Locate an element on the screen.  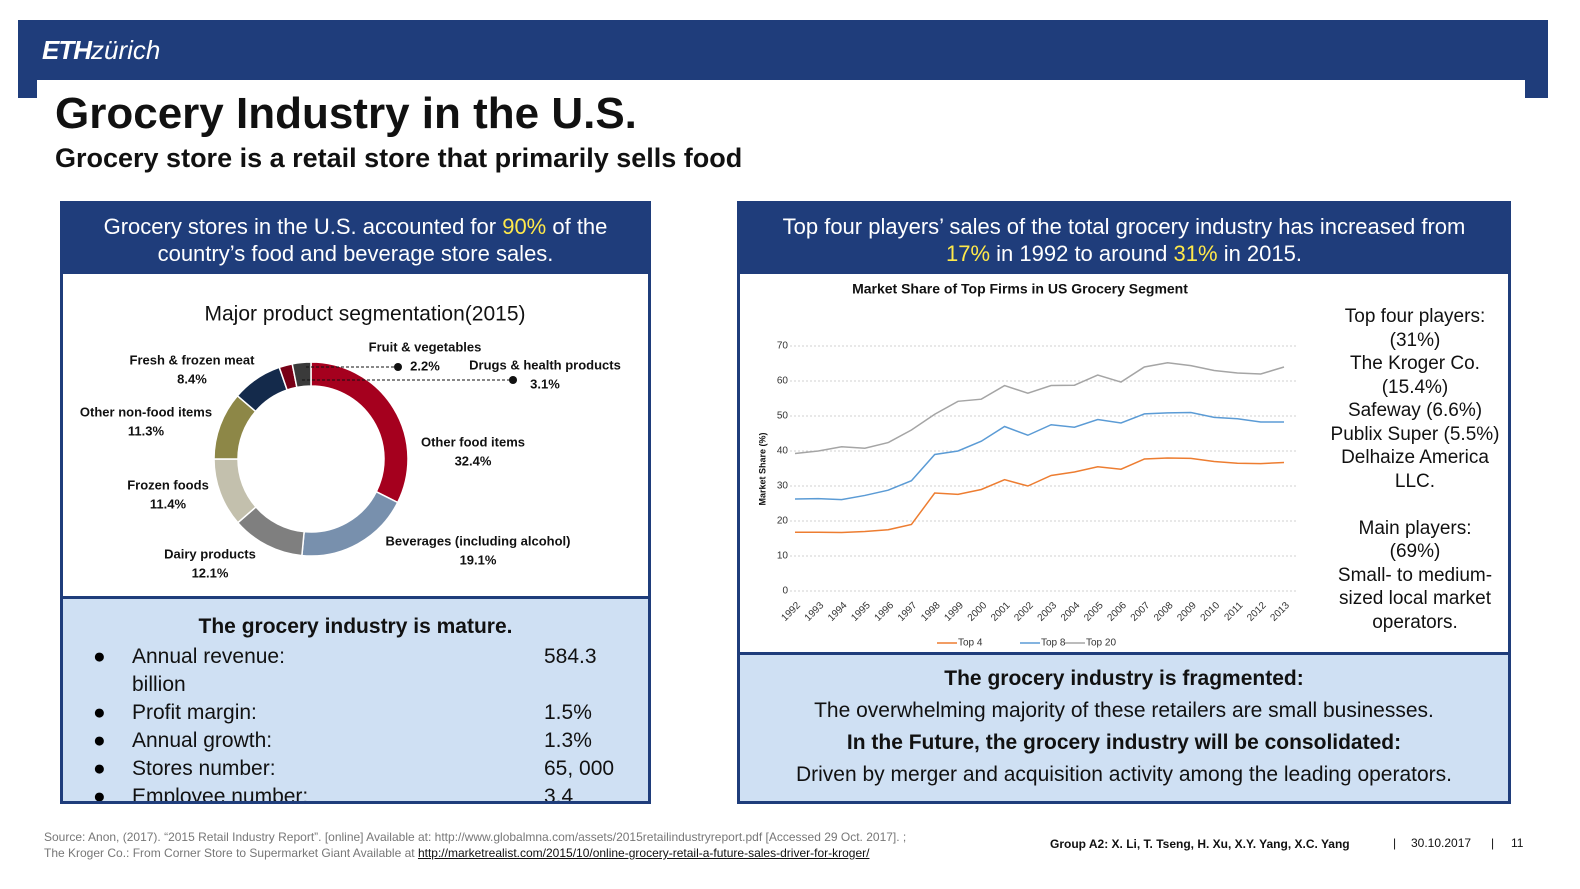
item-label: Employee number: is located at coordinates (220, 794).